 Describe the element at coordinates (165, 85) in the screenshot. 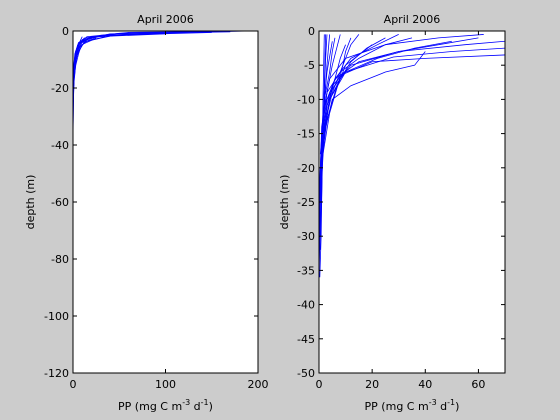

I see `series-group` at that location.